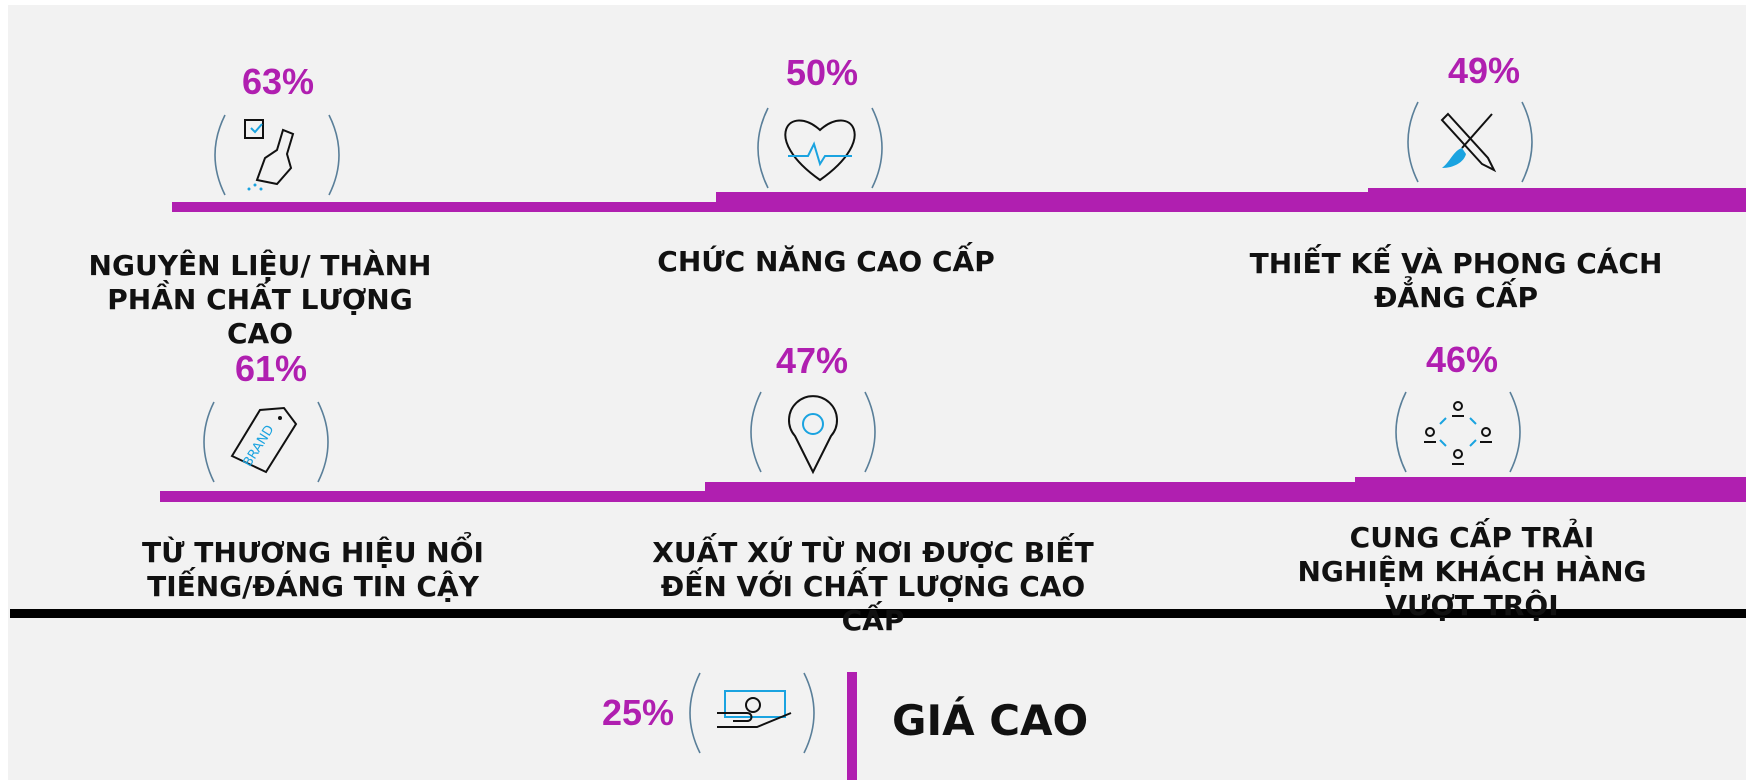 This screenshot has width=1746, height=780. I want to click on item-label: TỪ THƯƠNG HIỆU NỔI, so click(313, 549).